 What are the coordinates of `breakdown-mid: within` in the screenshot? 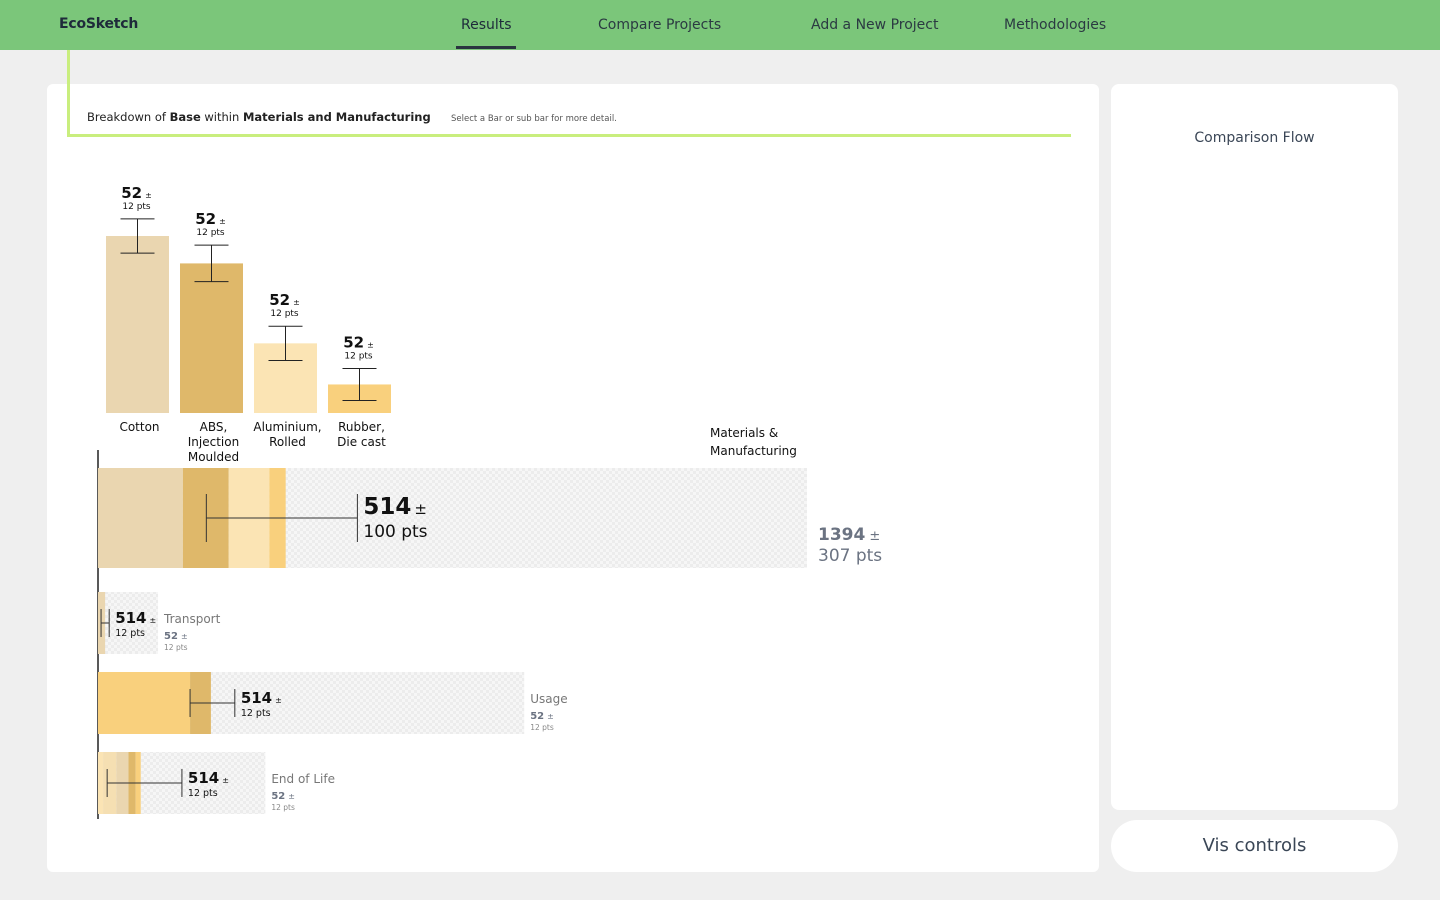 It's located at (222, 117).